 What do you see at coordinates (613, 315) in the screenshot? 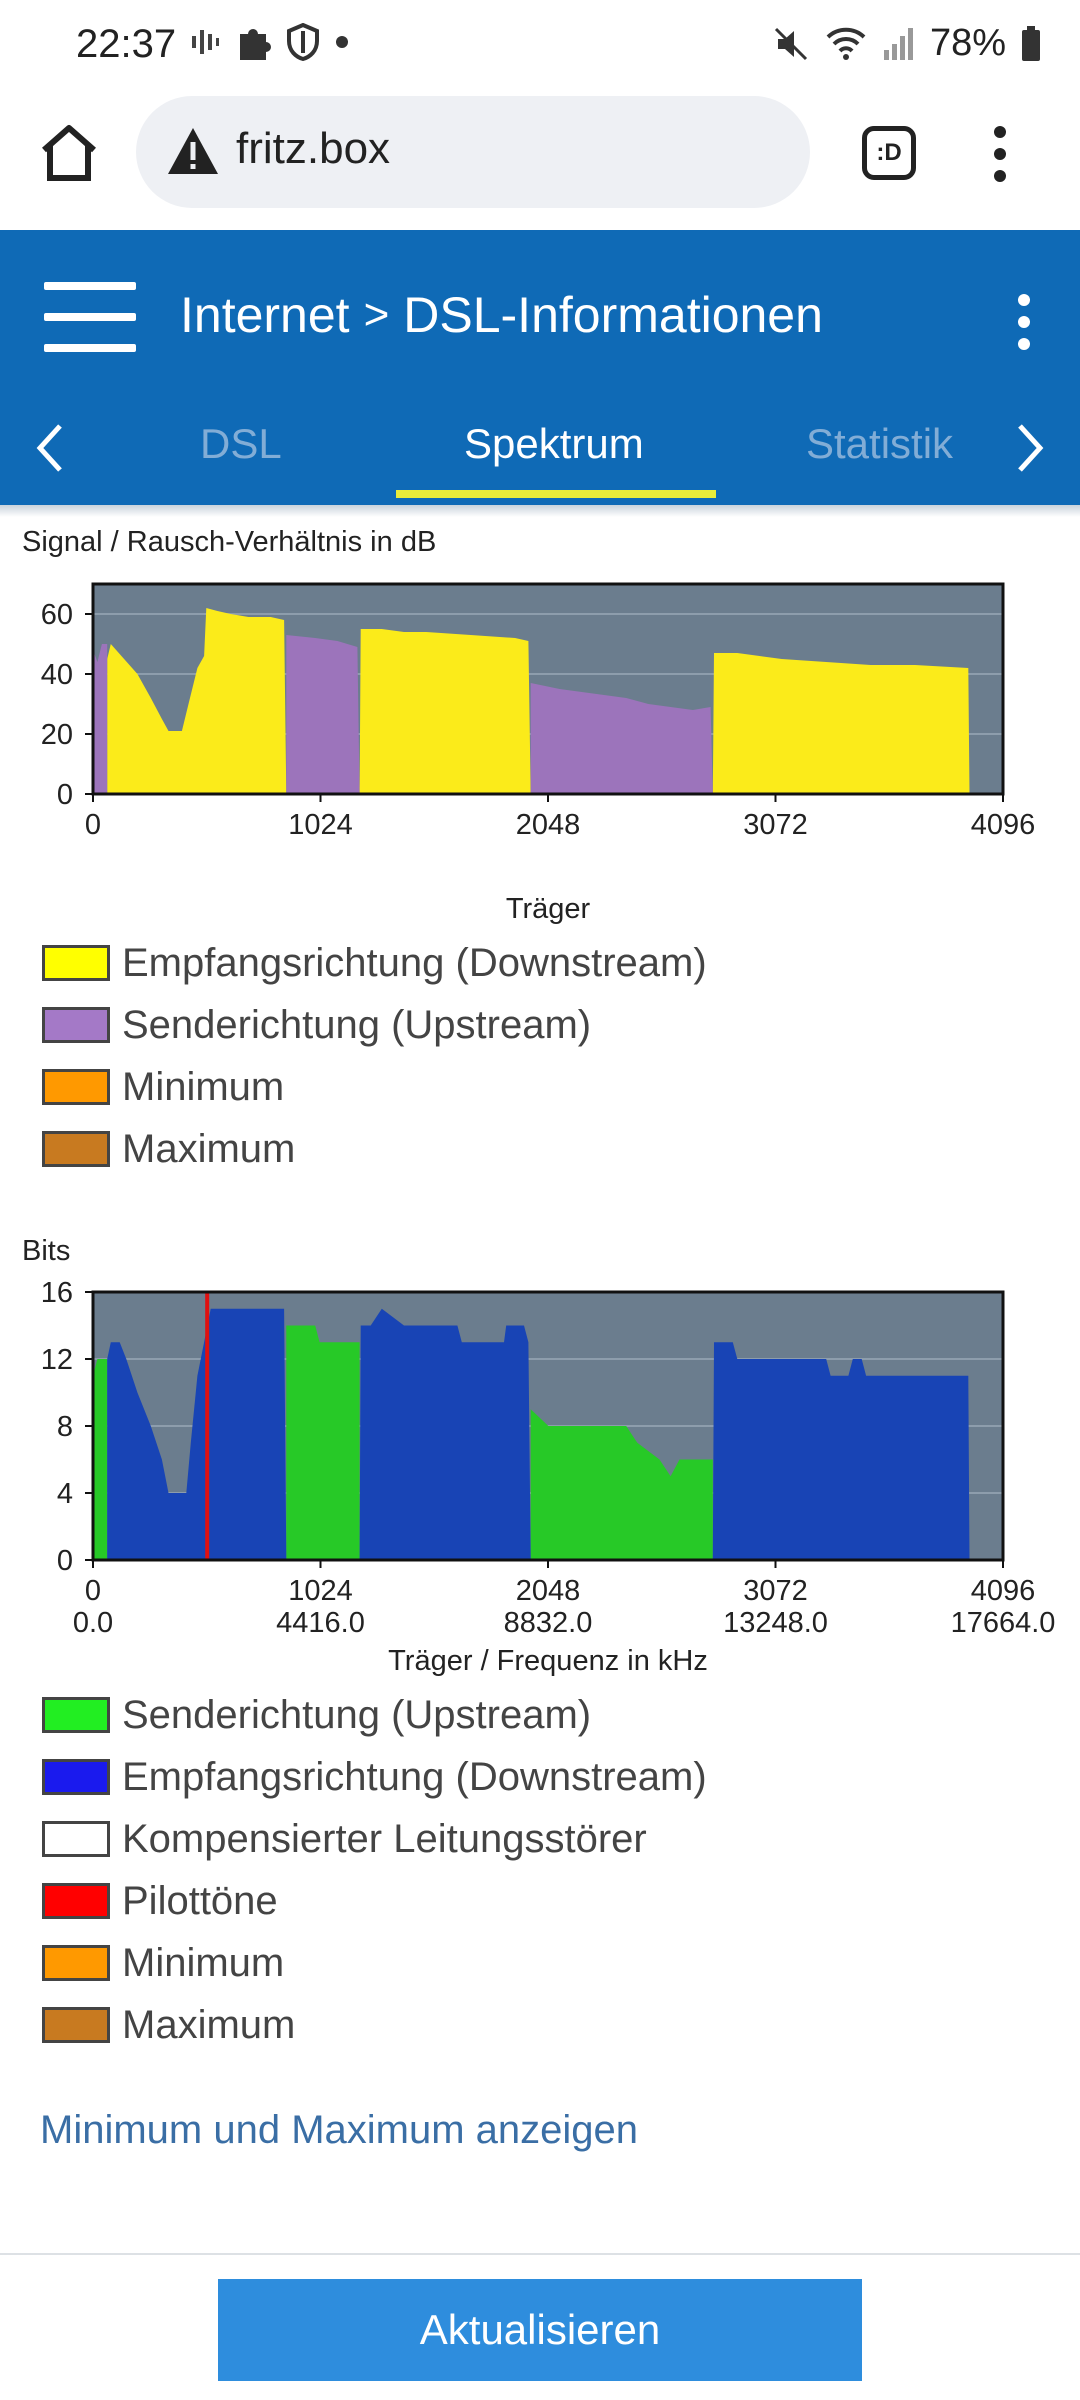
I see `breadcrumb-page: DSL-Informationen` at bounding box center [613, 315].